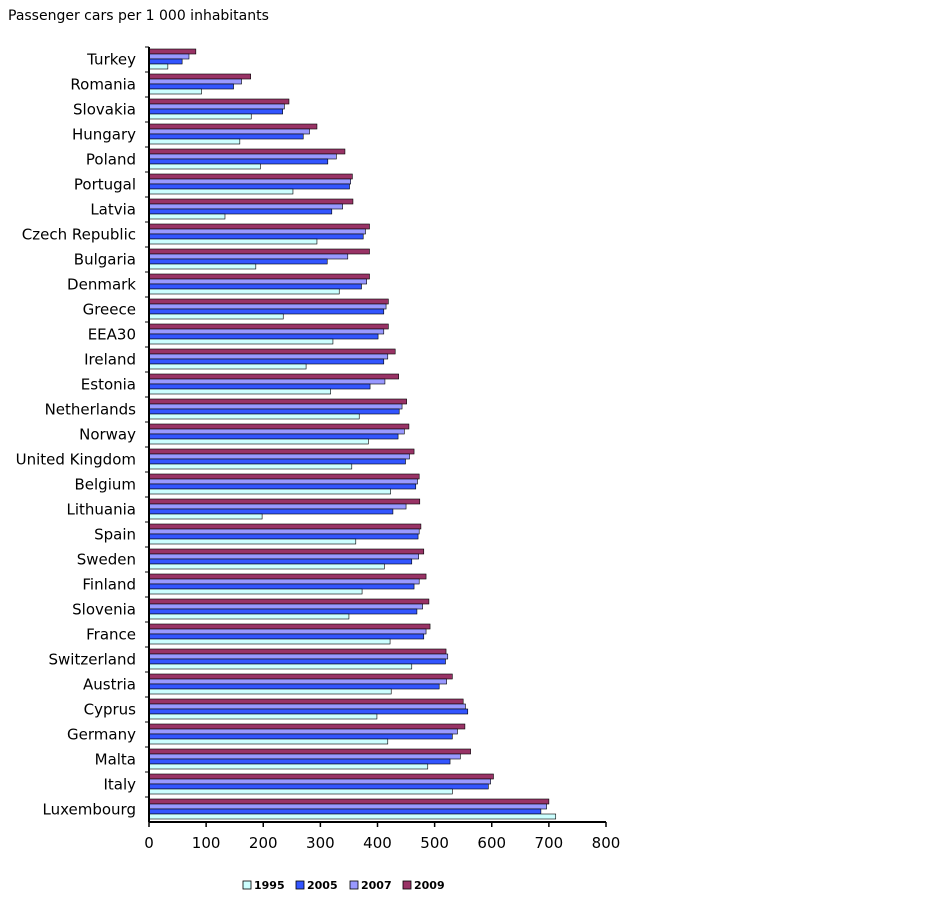 The image size is (950, 904). Describe the element at coordinates (238, 261) in the screenshot. I see `bar-2005-bulgaria` at that location.